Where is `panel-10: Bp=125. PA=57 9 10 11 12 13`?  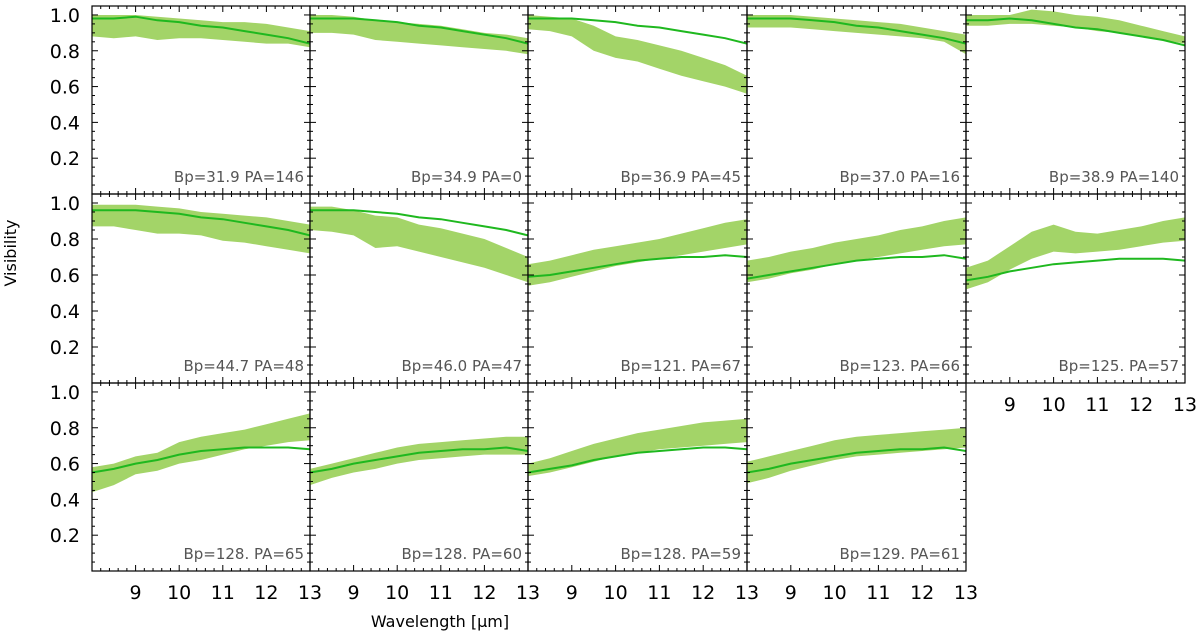
panel-10: Bp=125. PA=57 9 10 11 12 13 is located at coordinates (1081, 304).